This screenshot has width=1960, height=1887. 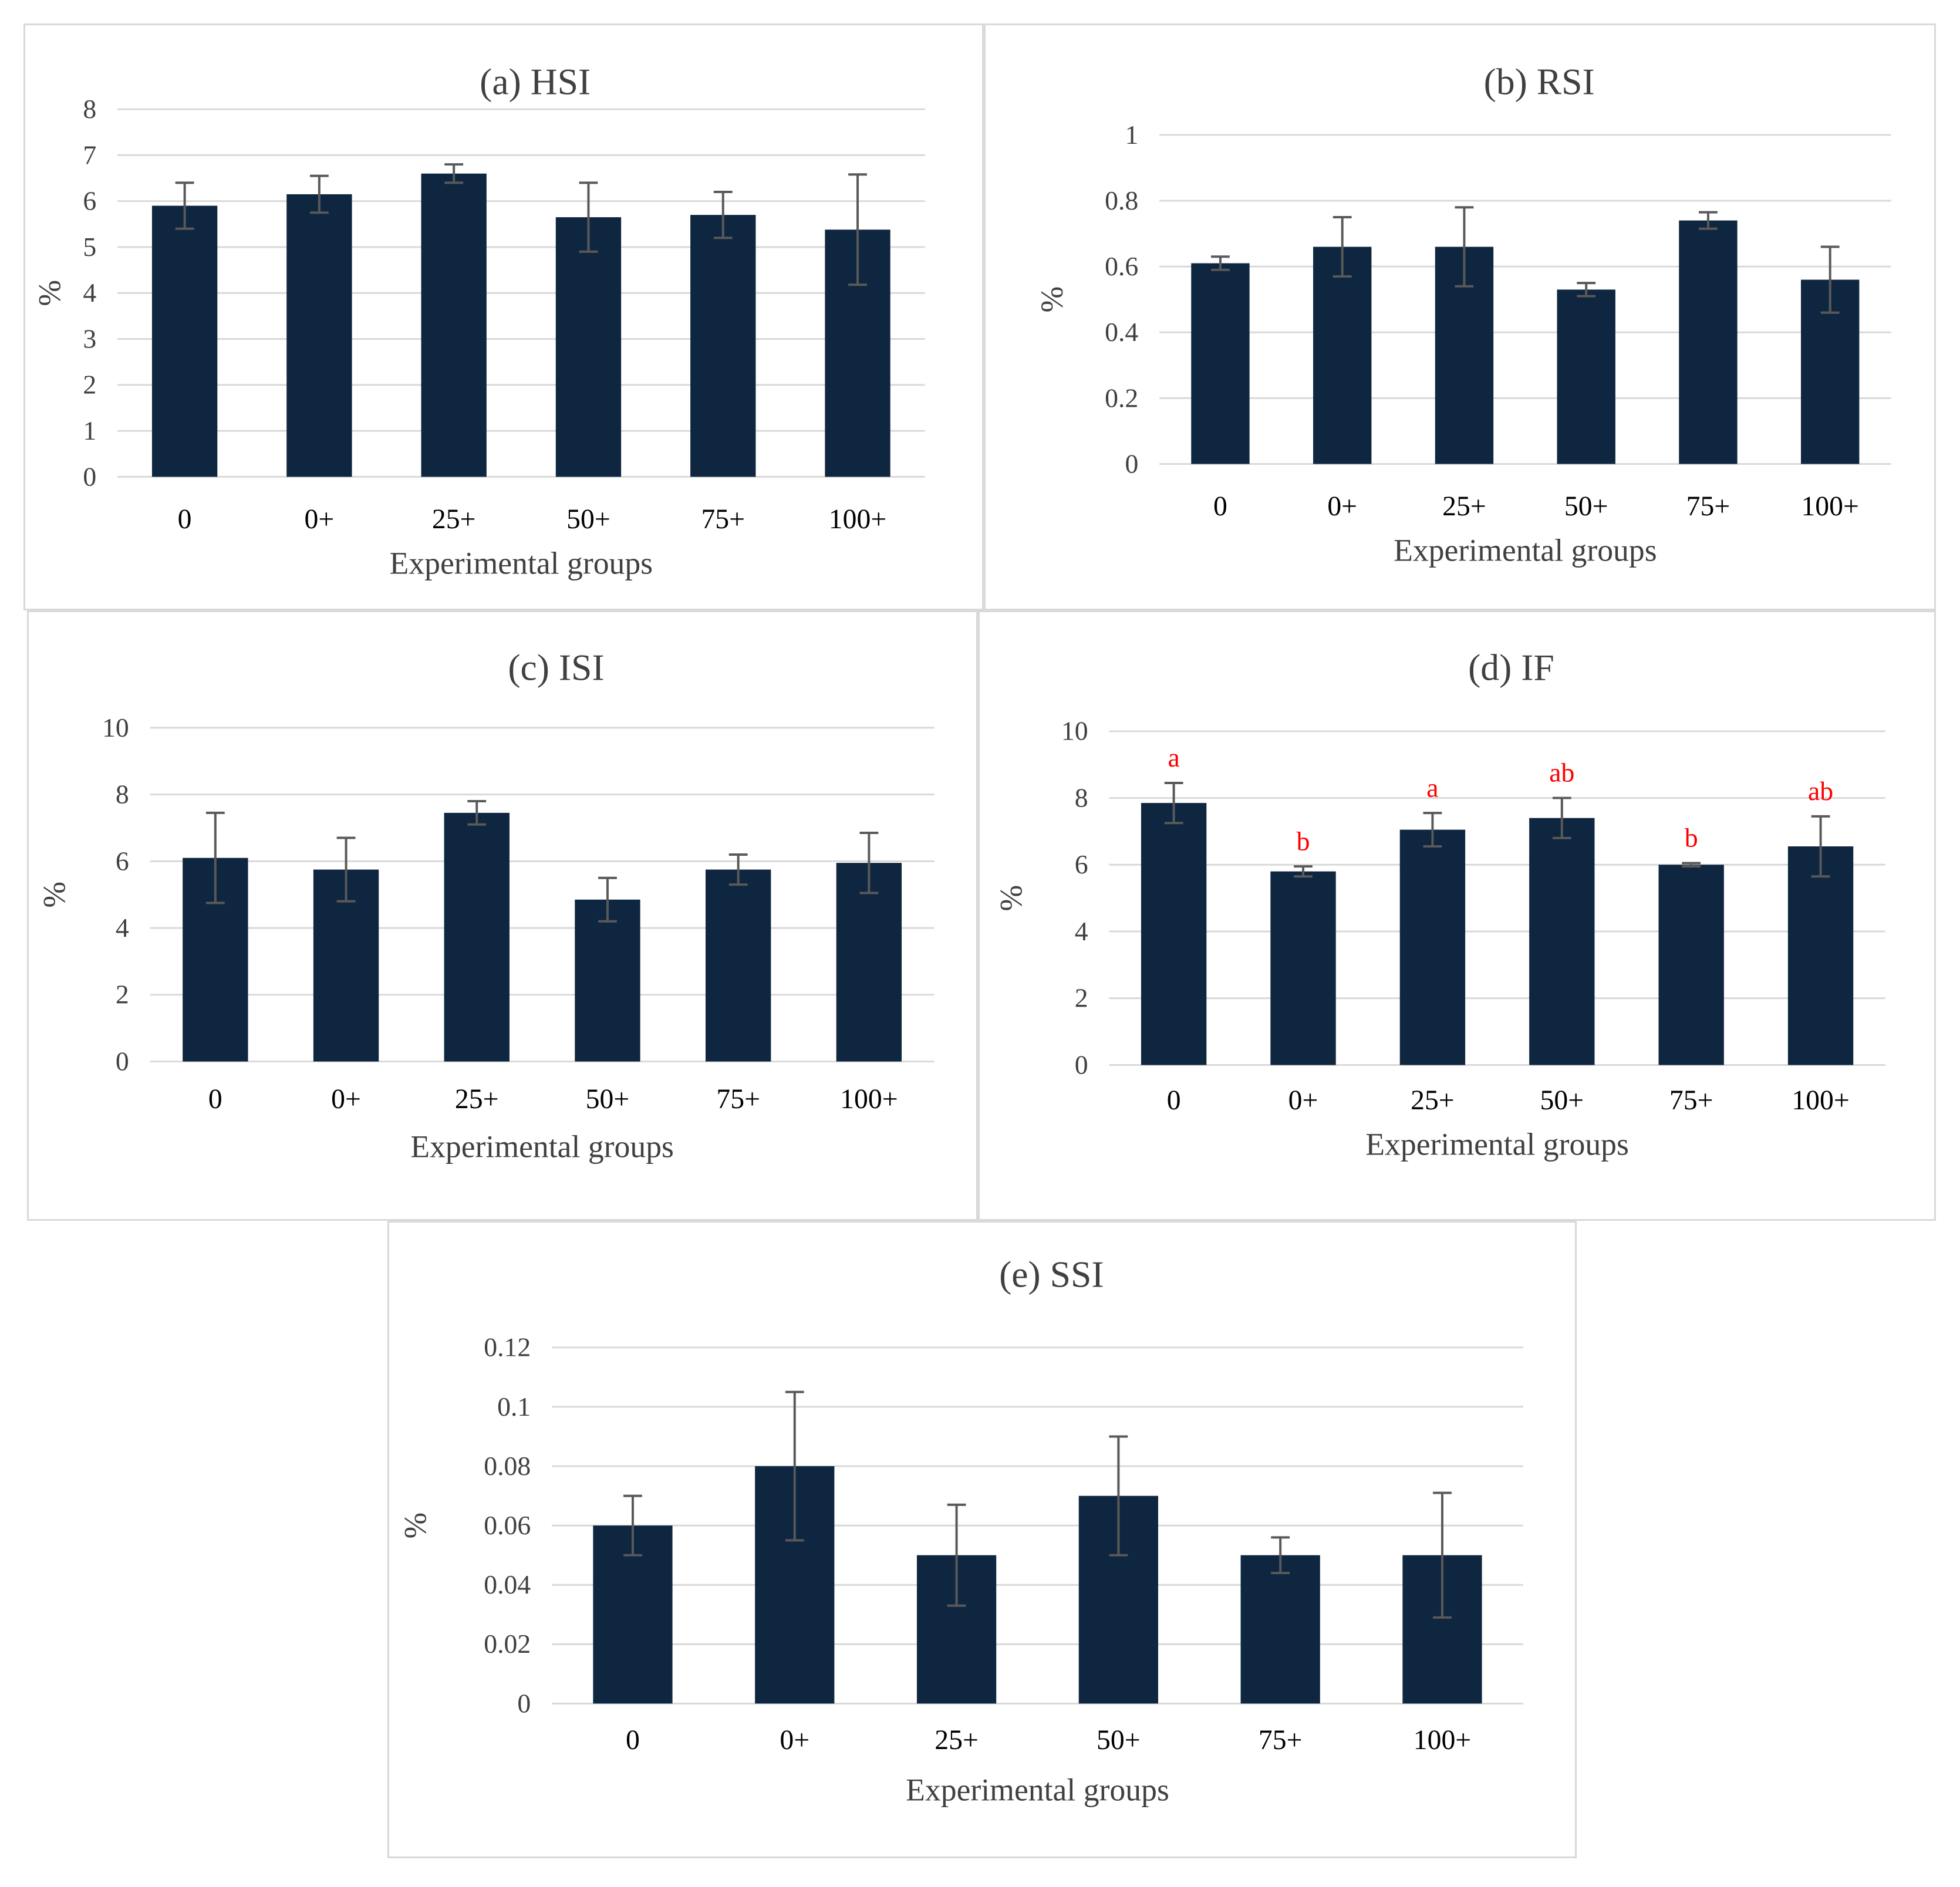 What do you see at coordinates (535, 81) in the screenshot?
I see `chart-title: (a) HSI` at bounding box center [535, 81].